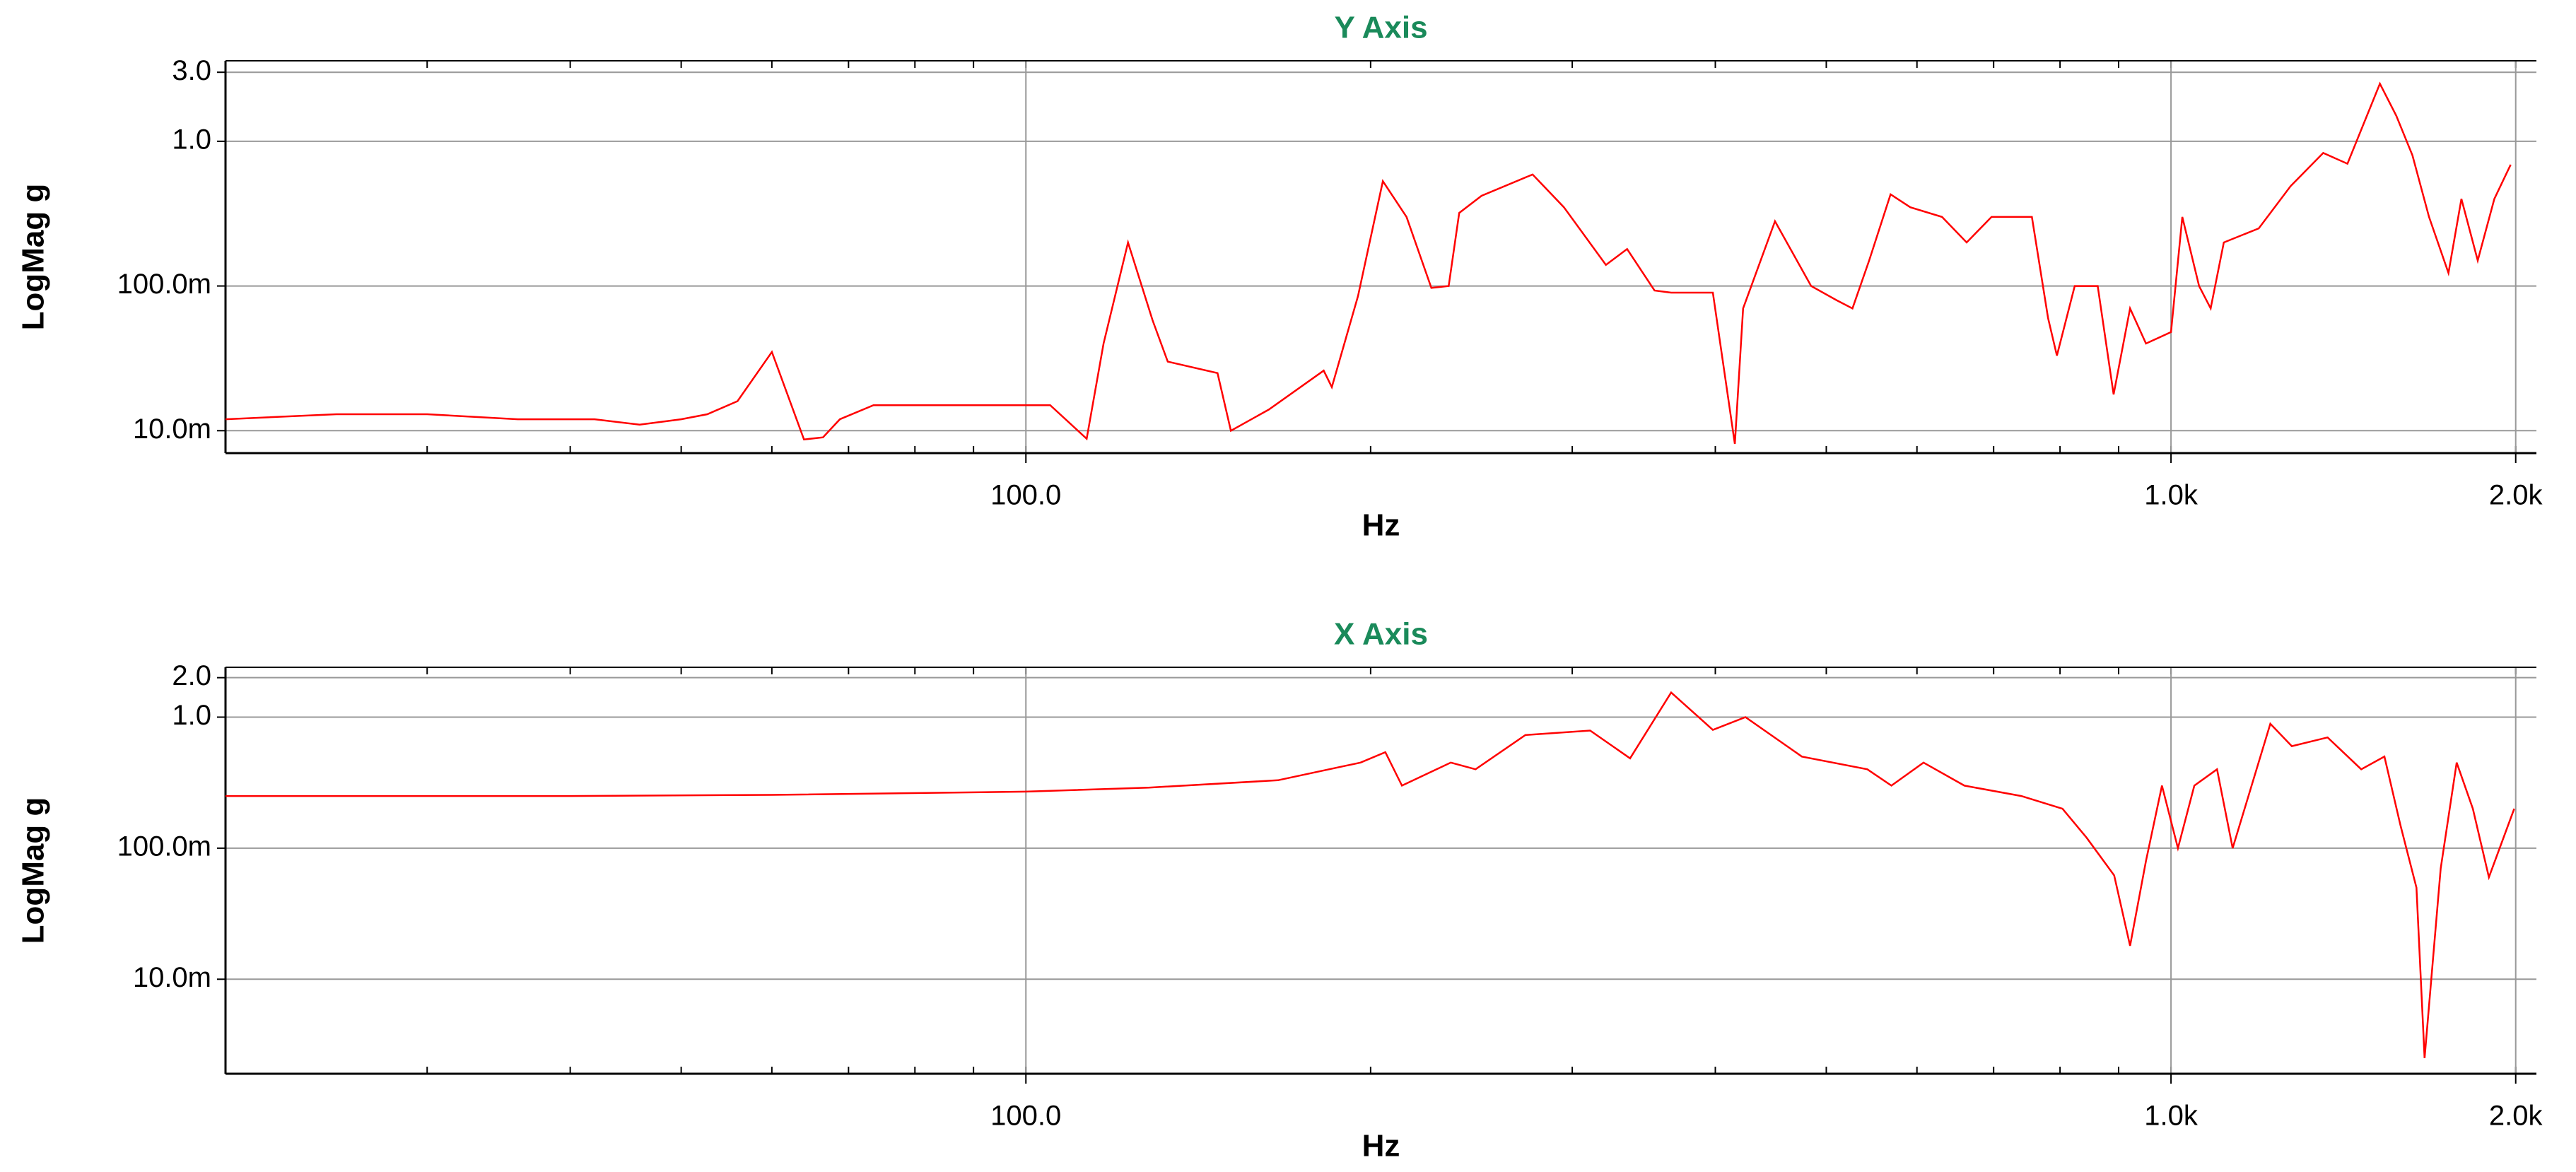 Image resolution: width=2576 pixels, height=1172 pixels. I want to click on chart-title: X Axis, so click(1381, 635).